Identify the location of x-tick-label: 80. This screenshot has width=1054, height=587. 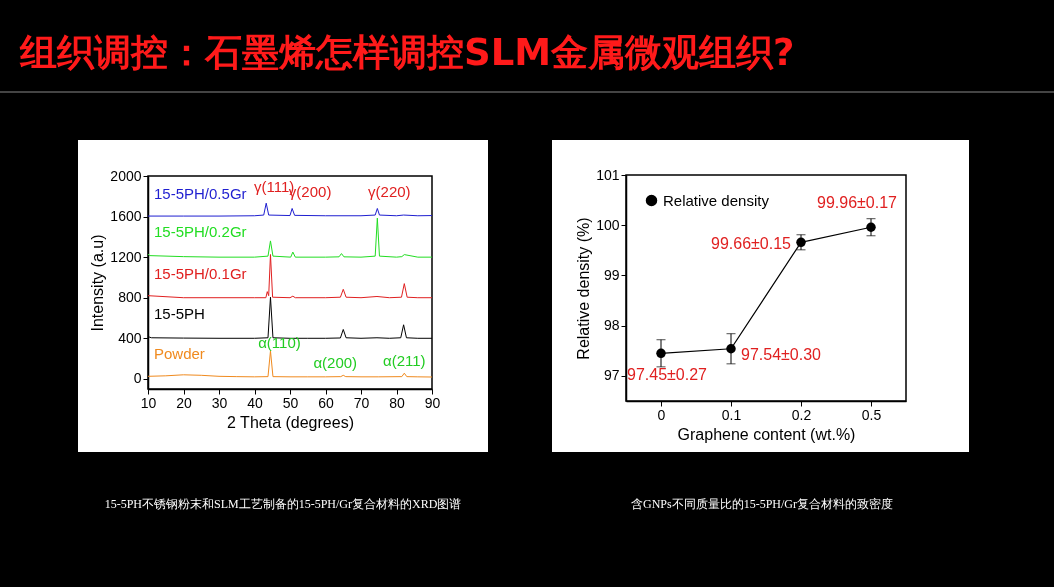
(397, 402).